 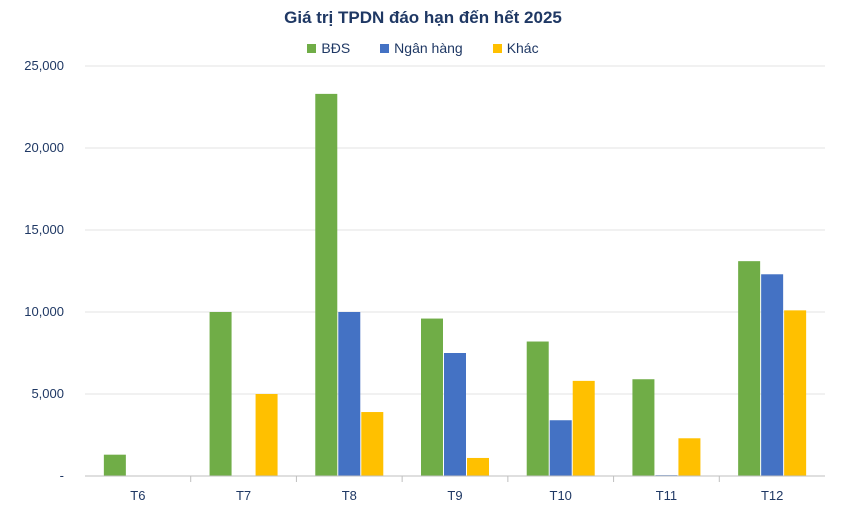 I want to click on legend-label-ngan-hang: Ngân hàng, so click(x=428, y=48).